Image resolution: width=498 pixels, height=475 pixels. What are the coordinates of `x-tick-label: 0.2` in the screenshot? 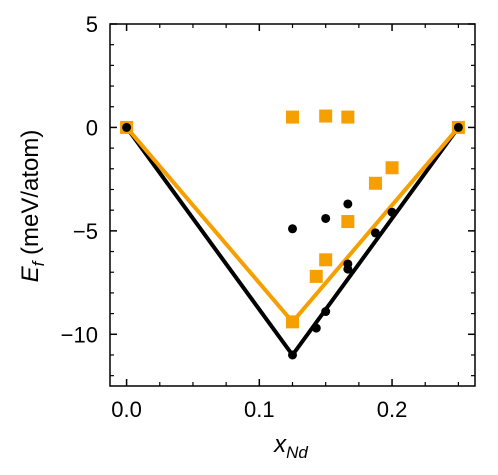 It's located at (392, 409).